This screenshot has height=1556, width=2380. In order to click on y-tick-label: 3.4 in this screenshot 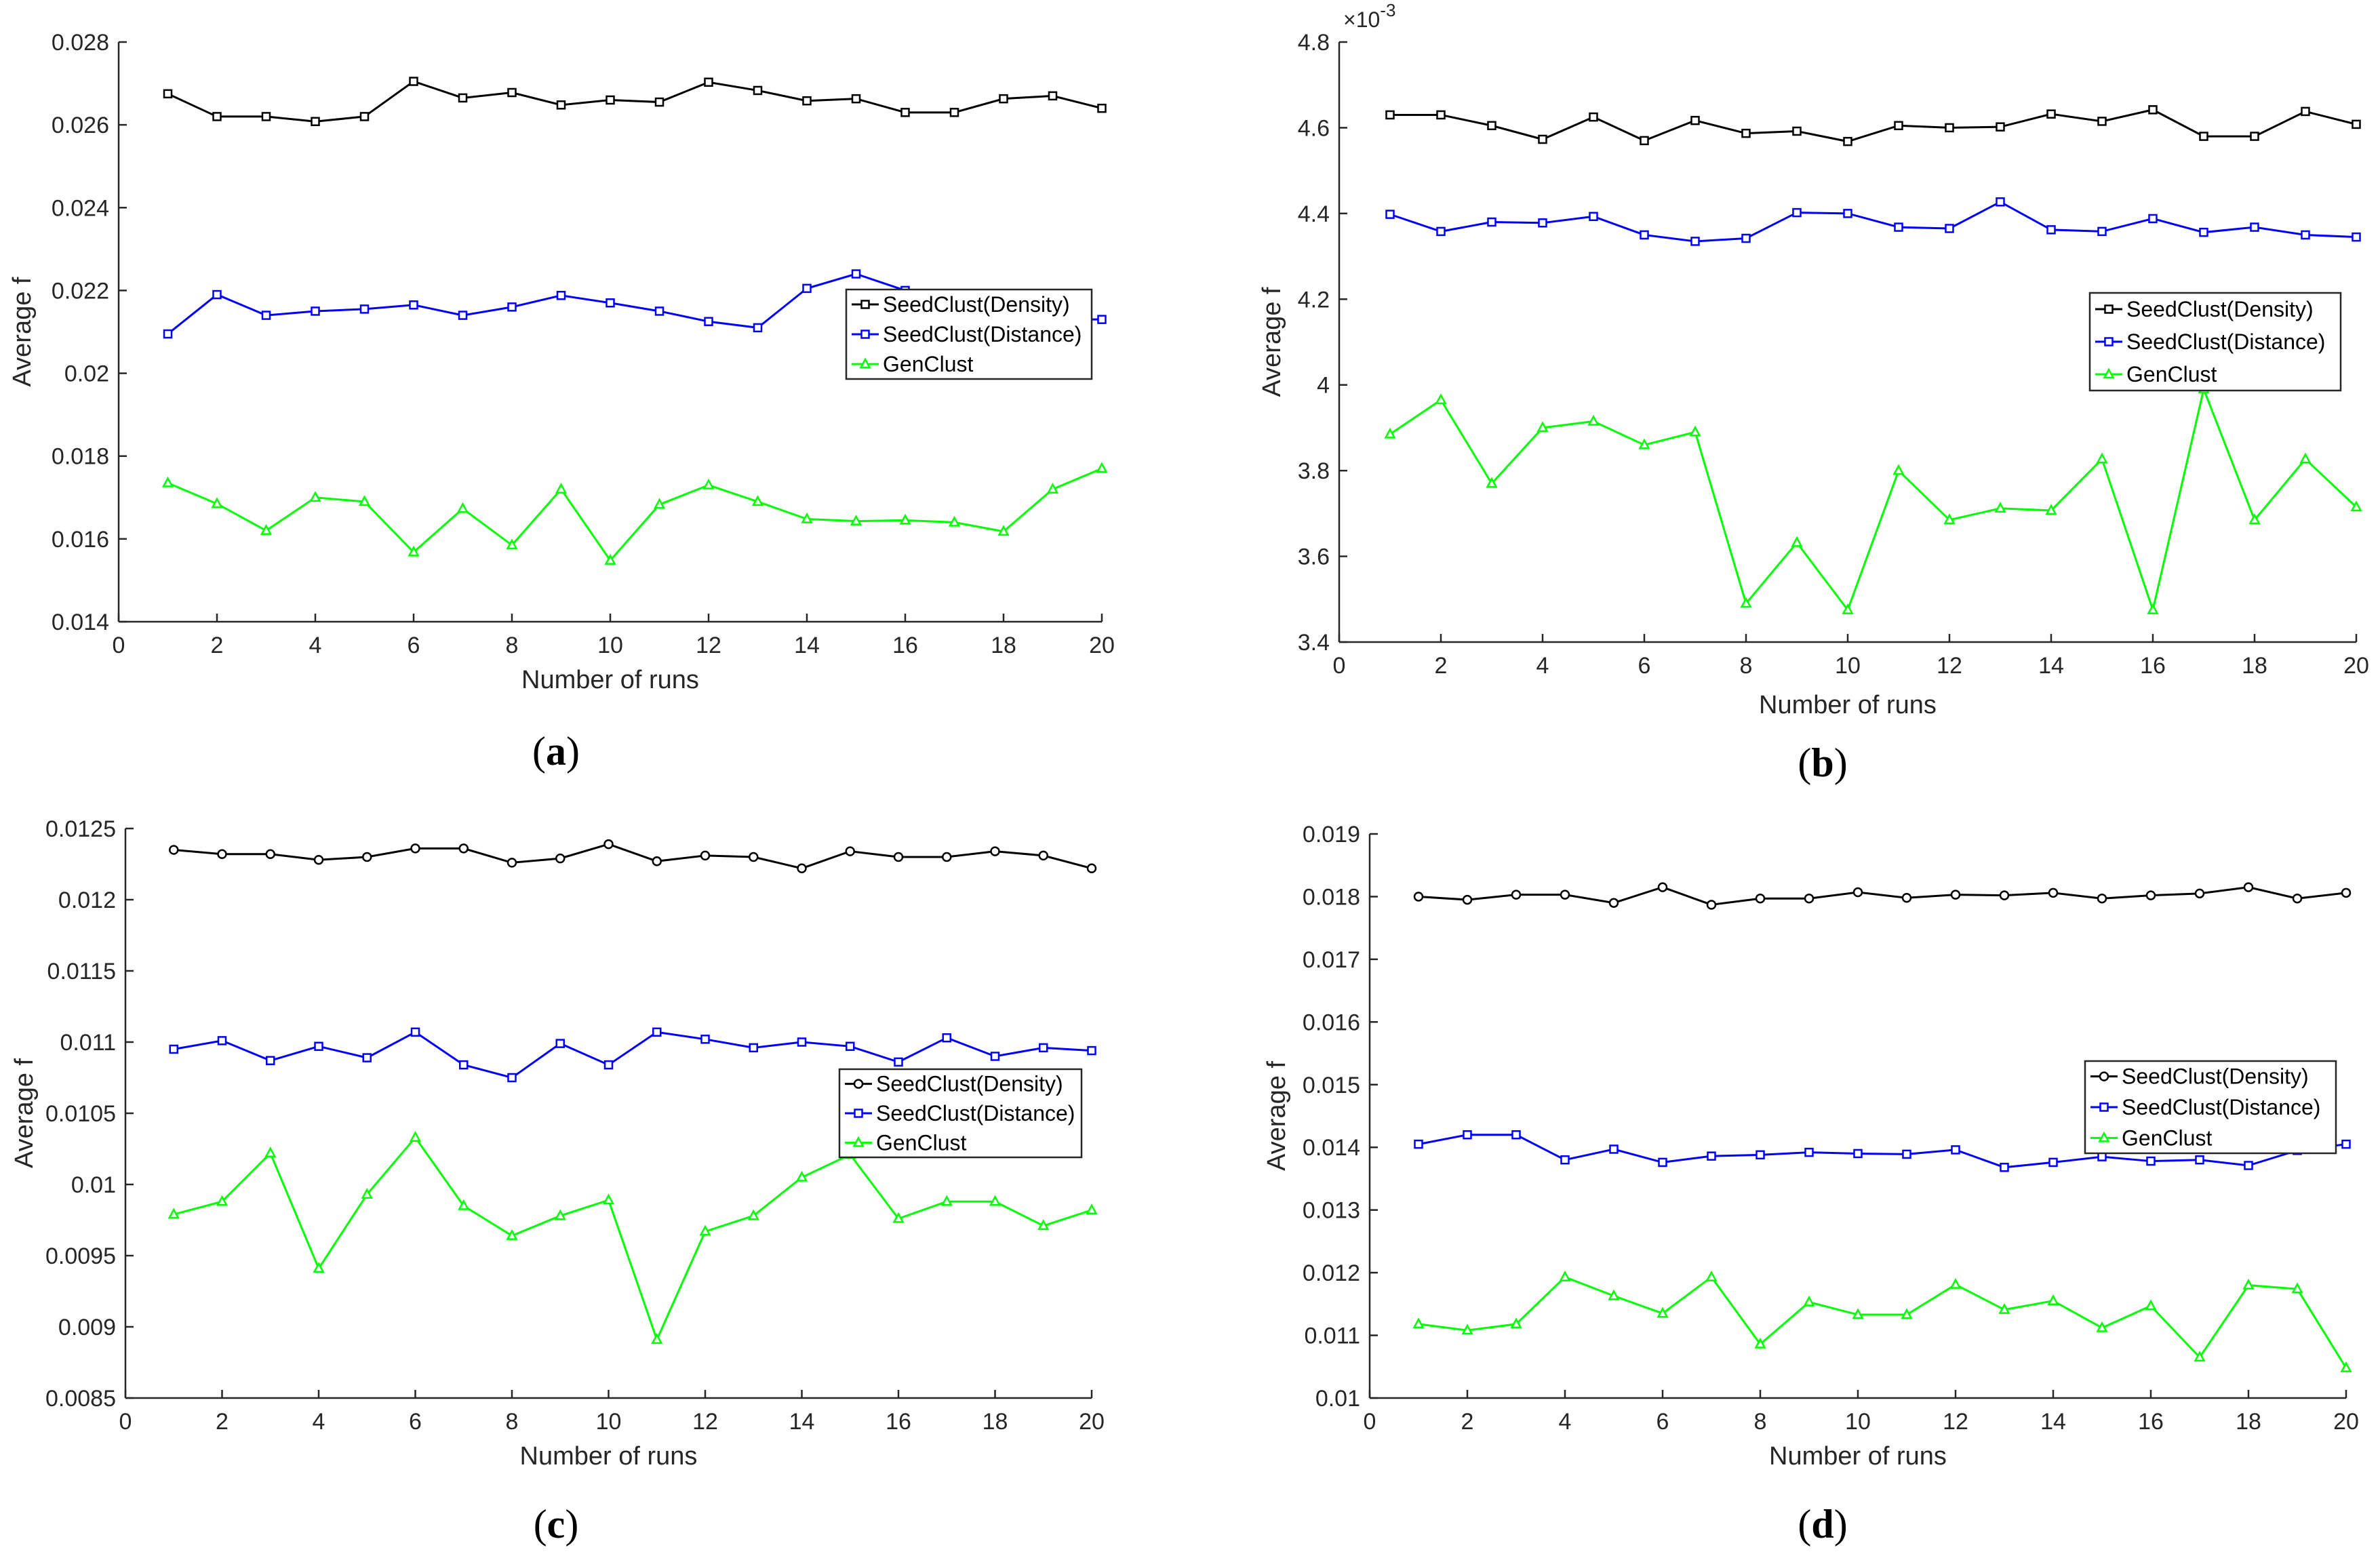, I will do `click(1314, 643)`.